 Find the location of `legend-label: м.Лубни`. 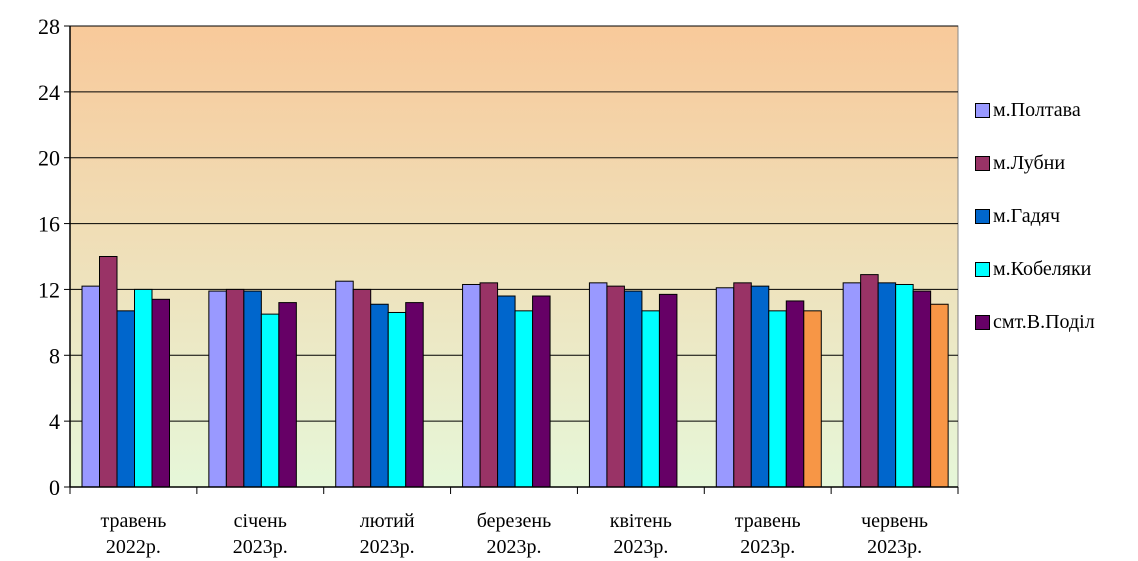

legend-label: м.Лубни is located at coordinates (1029, 163).